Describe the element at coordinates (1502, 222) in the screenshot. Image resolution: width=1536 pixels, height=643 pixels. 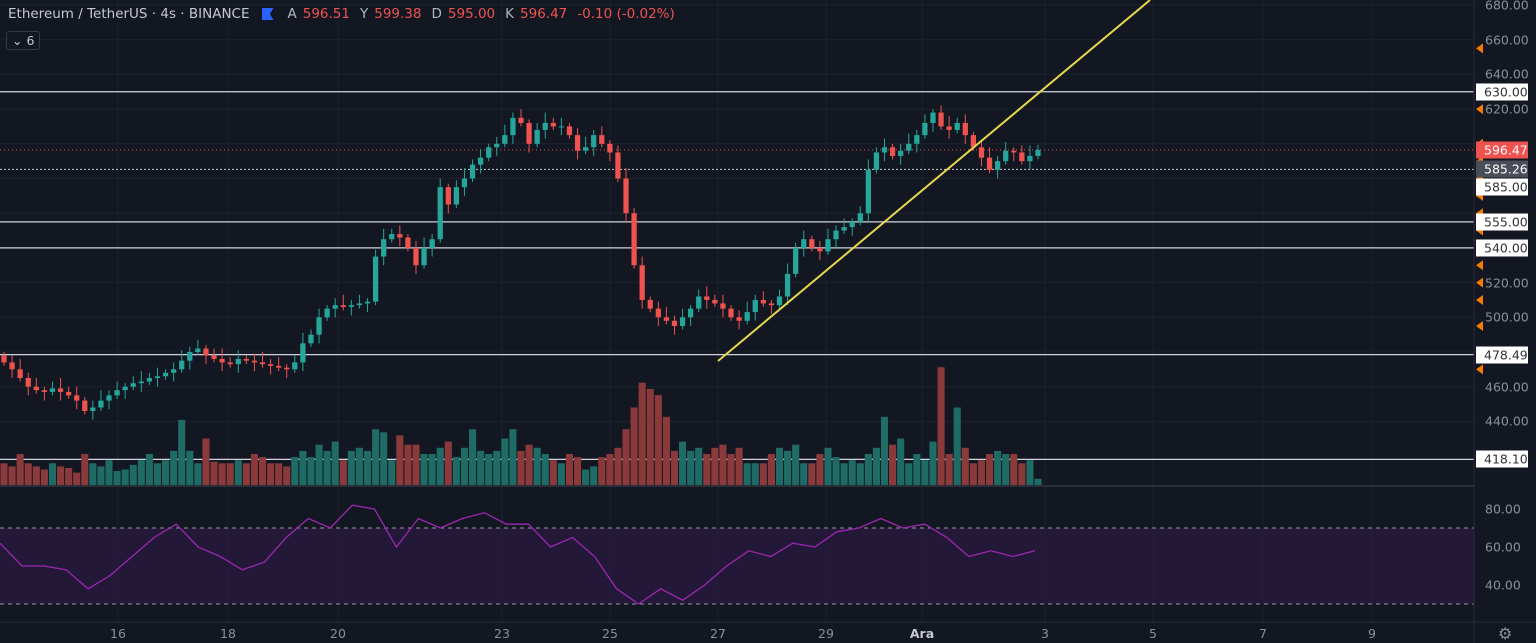
I see `price-tag: 555.00` at that location.